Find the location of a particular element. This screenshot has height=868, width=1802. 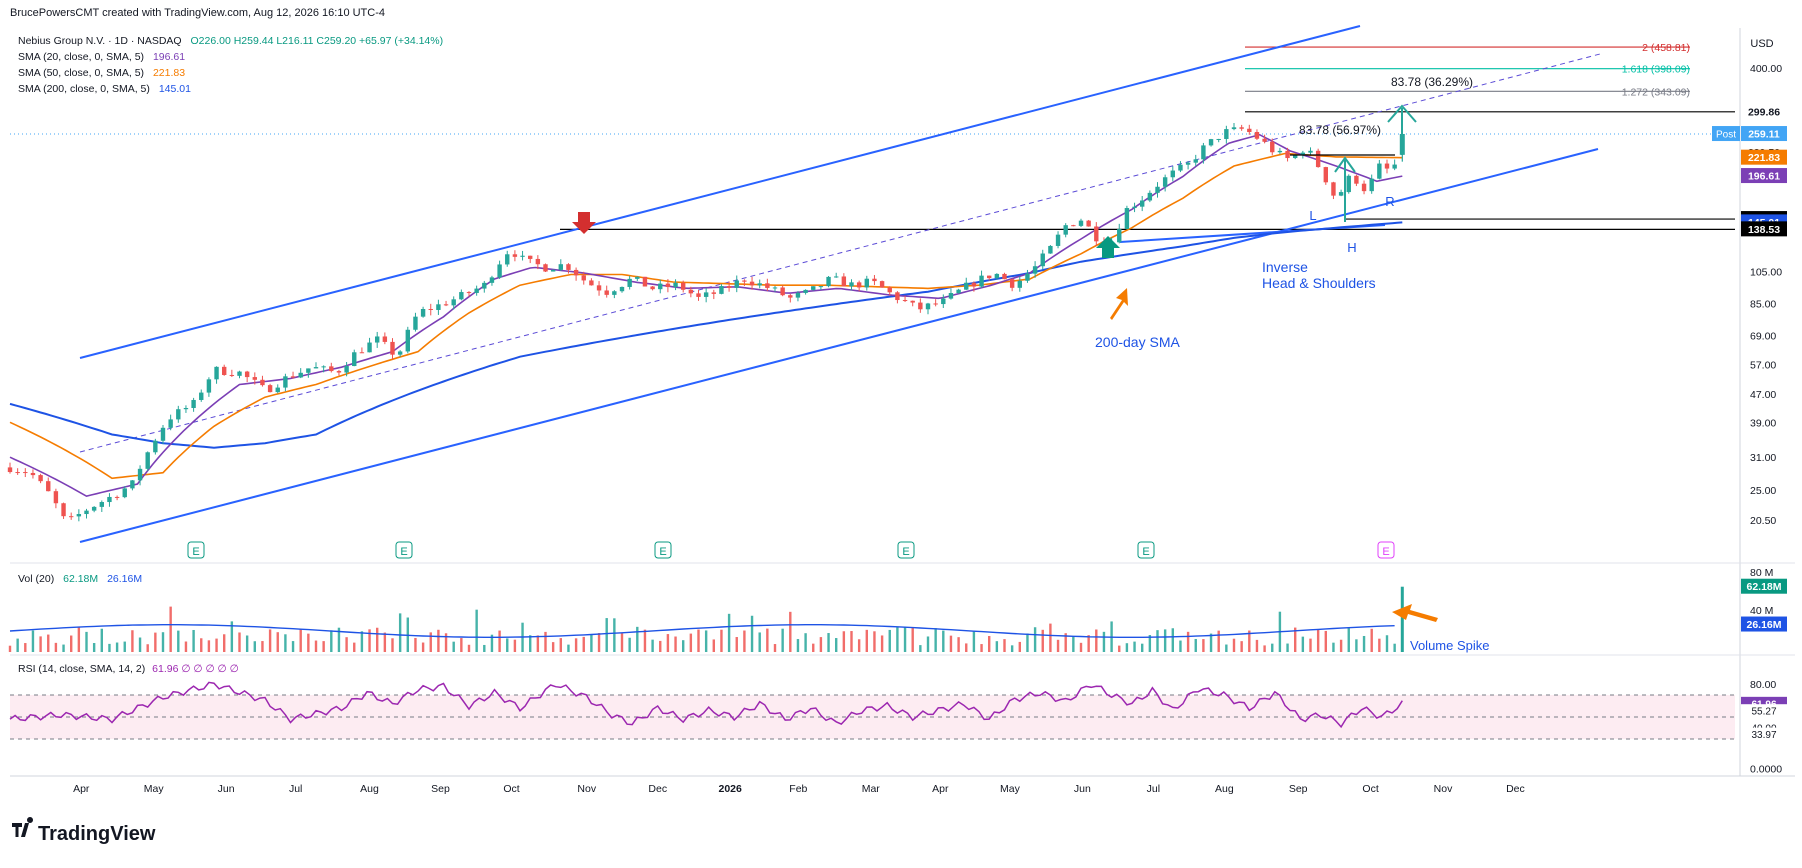

price-badge is located at coordinates (1764, 176).